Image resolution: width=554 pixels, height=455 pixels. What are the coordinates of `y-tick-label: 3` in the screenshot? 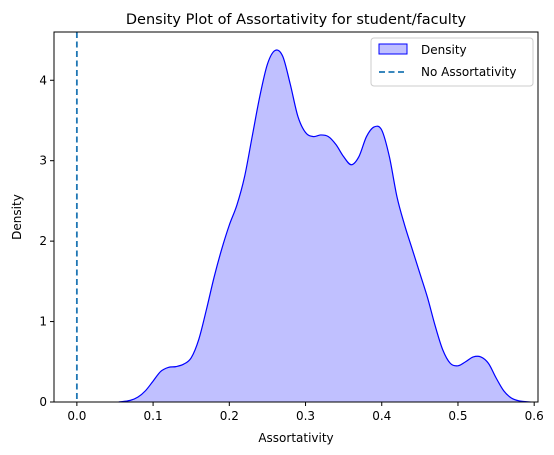 It's located at (43, 161).